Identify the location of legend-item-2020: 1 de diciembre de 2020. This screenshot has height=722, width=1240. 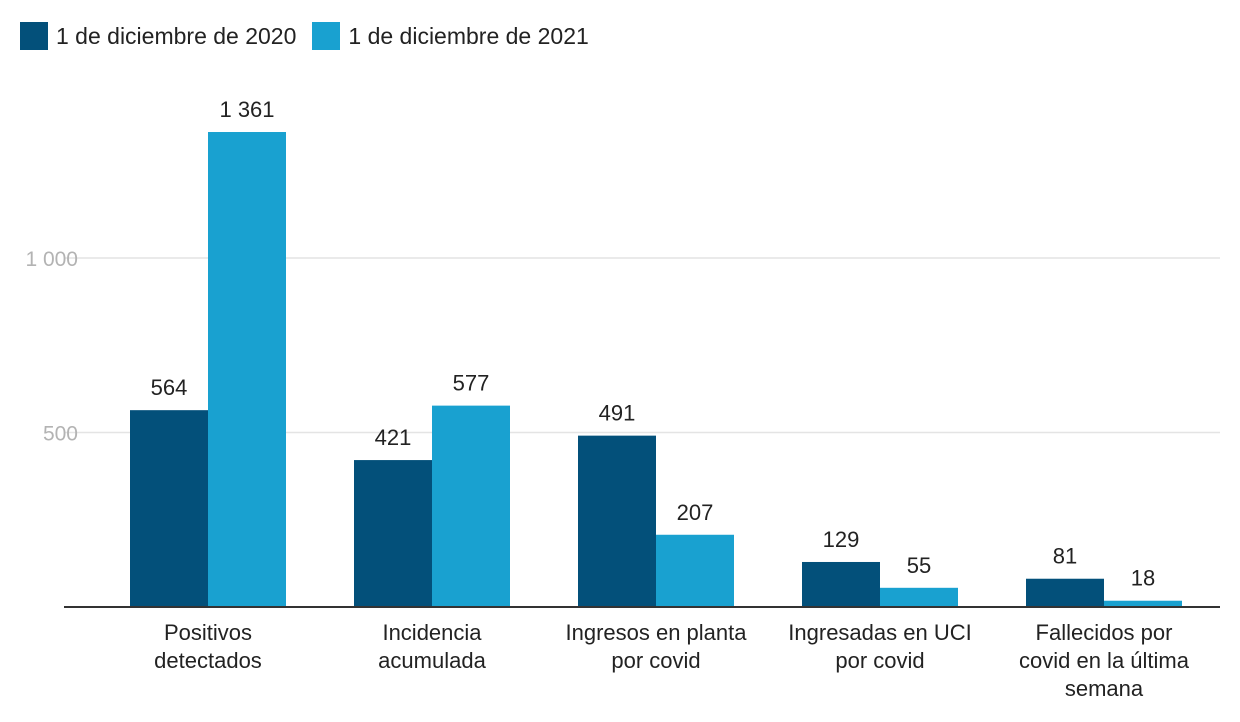
(158, 36).